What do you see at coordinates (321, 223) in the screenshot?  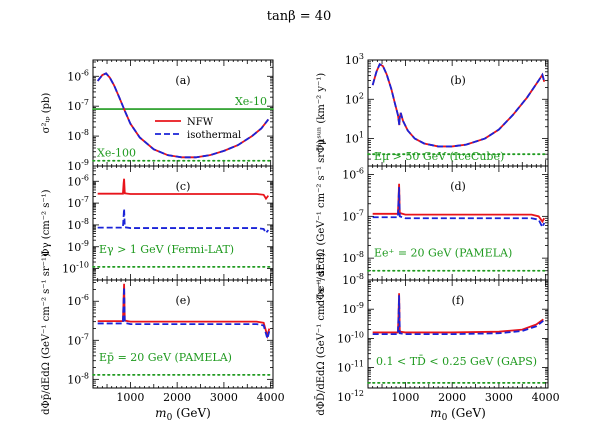 I see `y-axis-label: dΦe⁺/dEdΩ (GeV⁻¹ cm⁻² s⁻¹ sr⁻¹)` at bounding box center [321, 223].